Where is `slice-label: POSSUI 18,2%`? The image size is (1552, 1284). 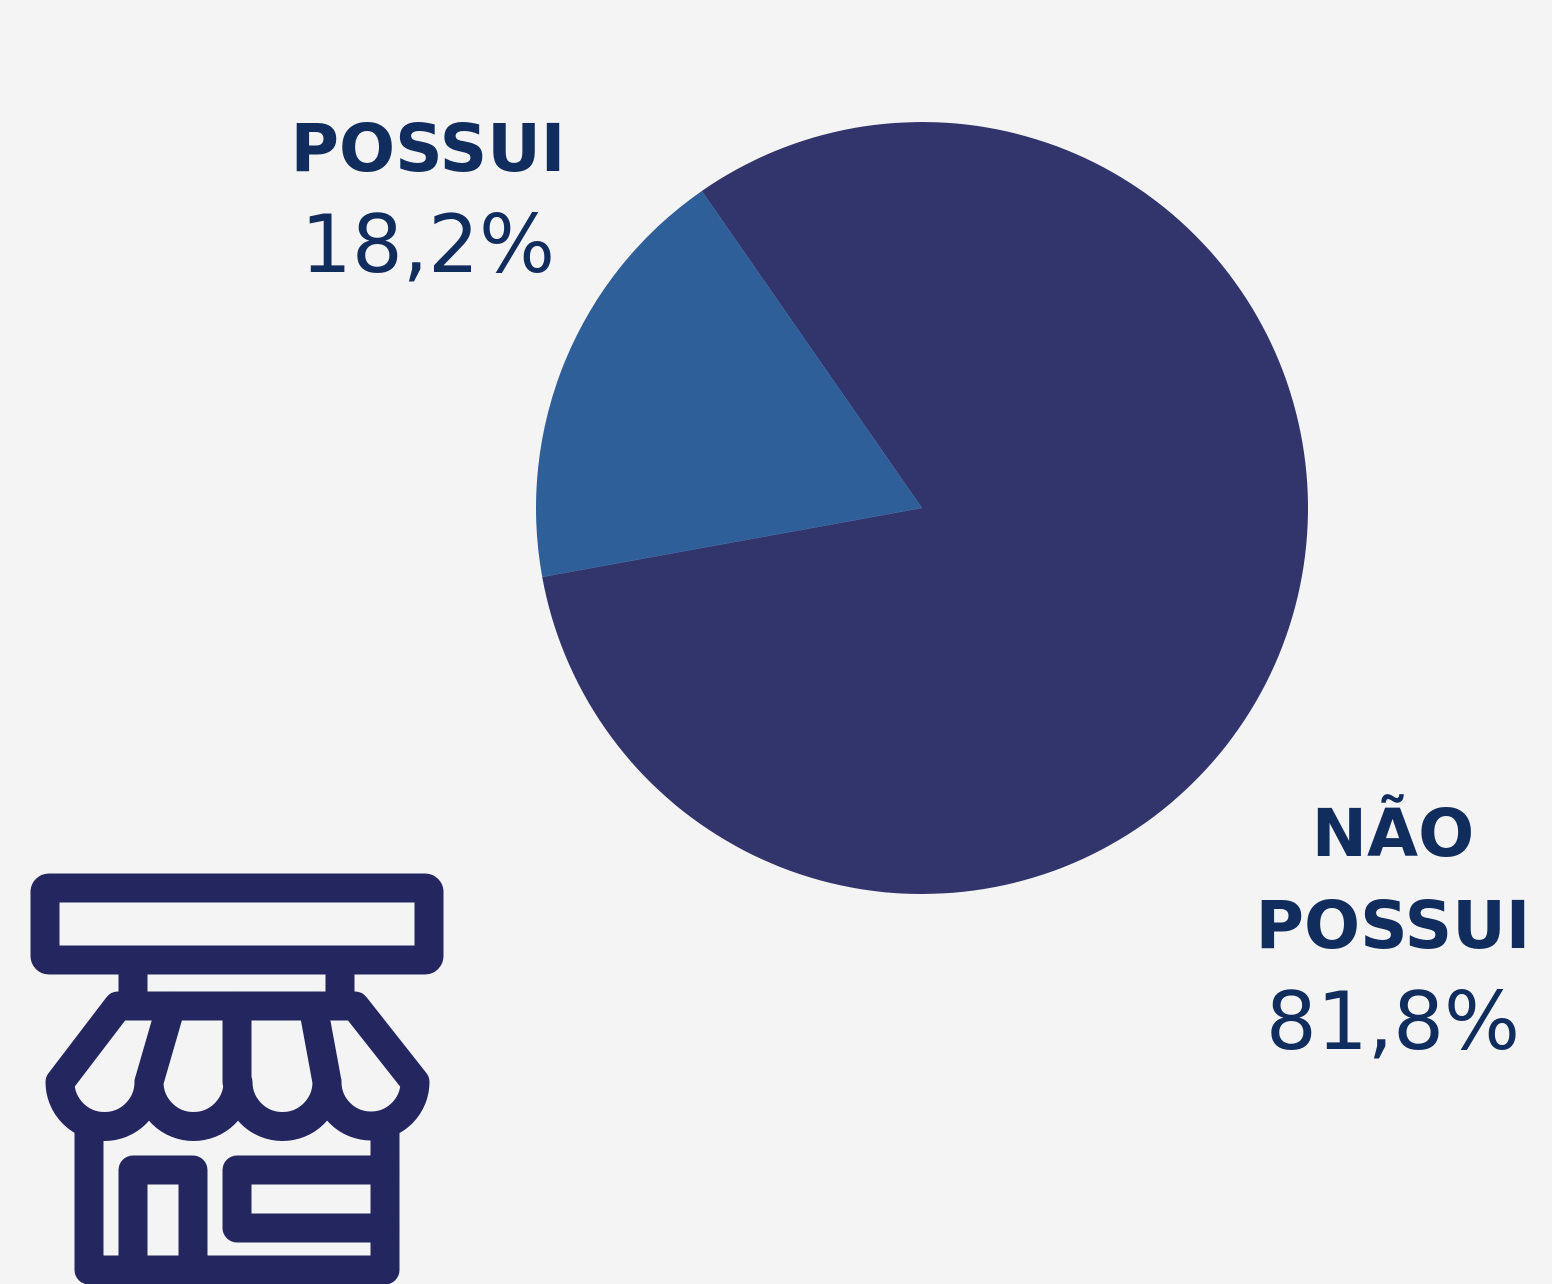 slice-label: POSSUI 18,2% is located at coordinates (428, 199).